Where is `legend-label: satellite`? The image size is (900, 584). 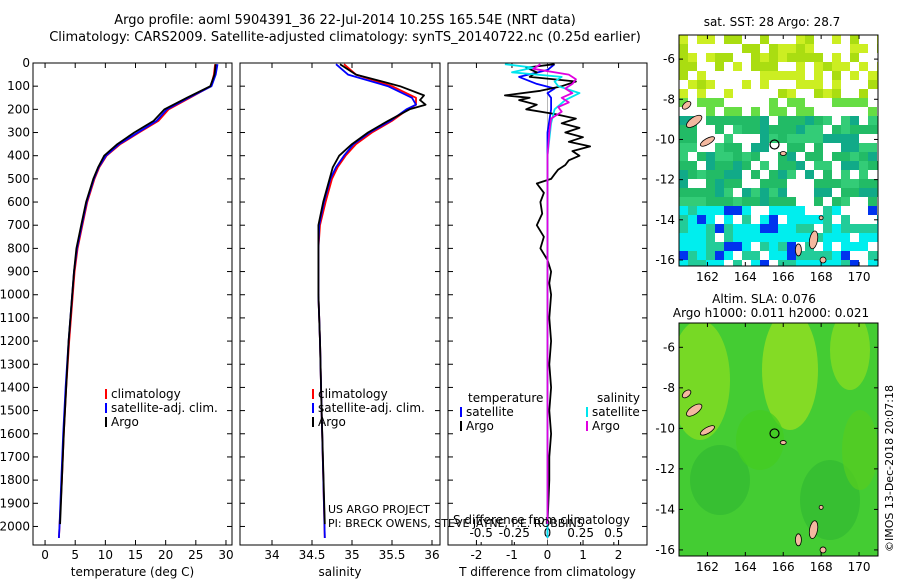
legend-label: satellite is located at coordinates (490, 412).